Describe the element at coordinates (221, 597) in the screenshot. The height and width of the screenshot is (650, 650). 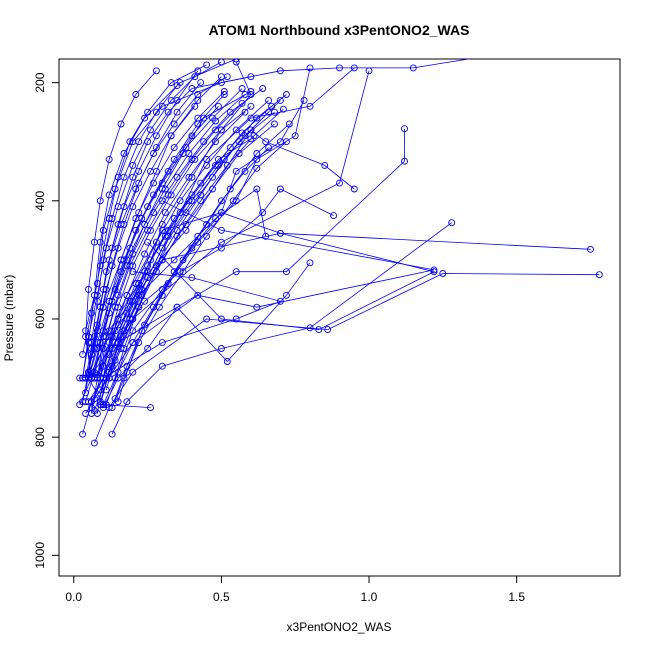
I see `x-tick-label: 0.5` at that location.